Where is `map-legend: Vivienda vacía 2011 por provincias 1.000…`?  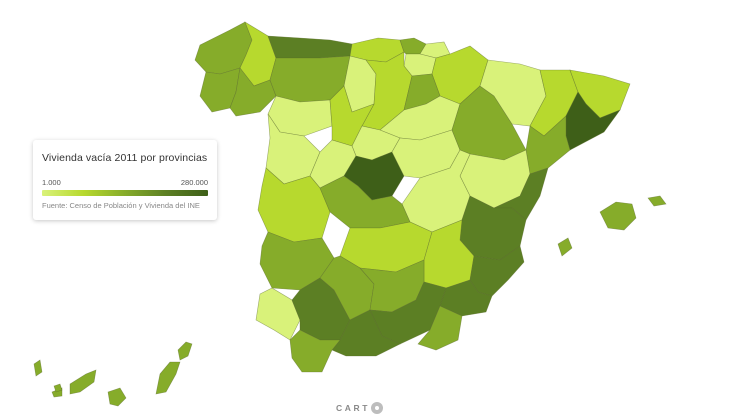 map-legend: Vivienda vacía 2011 por provincias 1.000… is located at coordinates (125, 180).